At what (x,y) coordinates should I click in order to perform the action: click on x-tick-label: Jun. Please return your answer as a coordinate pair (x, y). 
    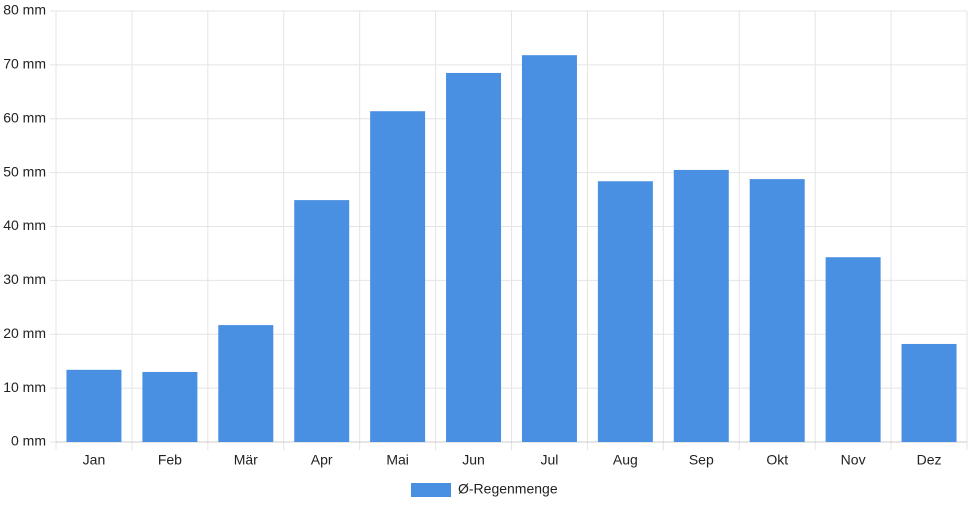
    Looking at the image, I should click on (473, 460).